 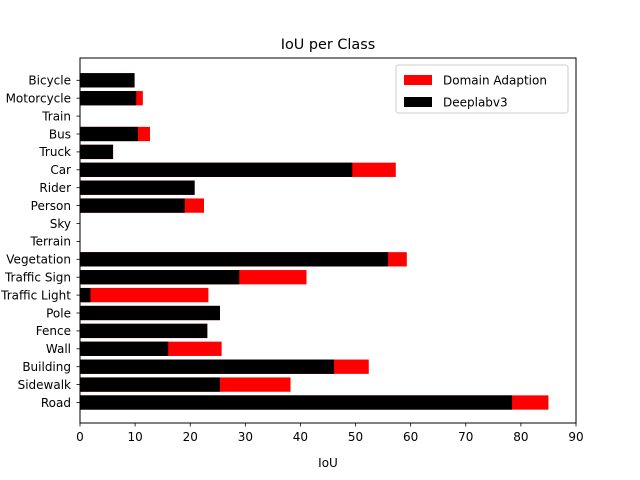 What do you see at coordinates (56, 116) in the screenshot?
I see `y-tick-label: Train` at bounding box center [56, 116].